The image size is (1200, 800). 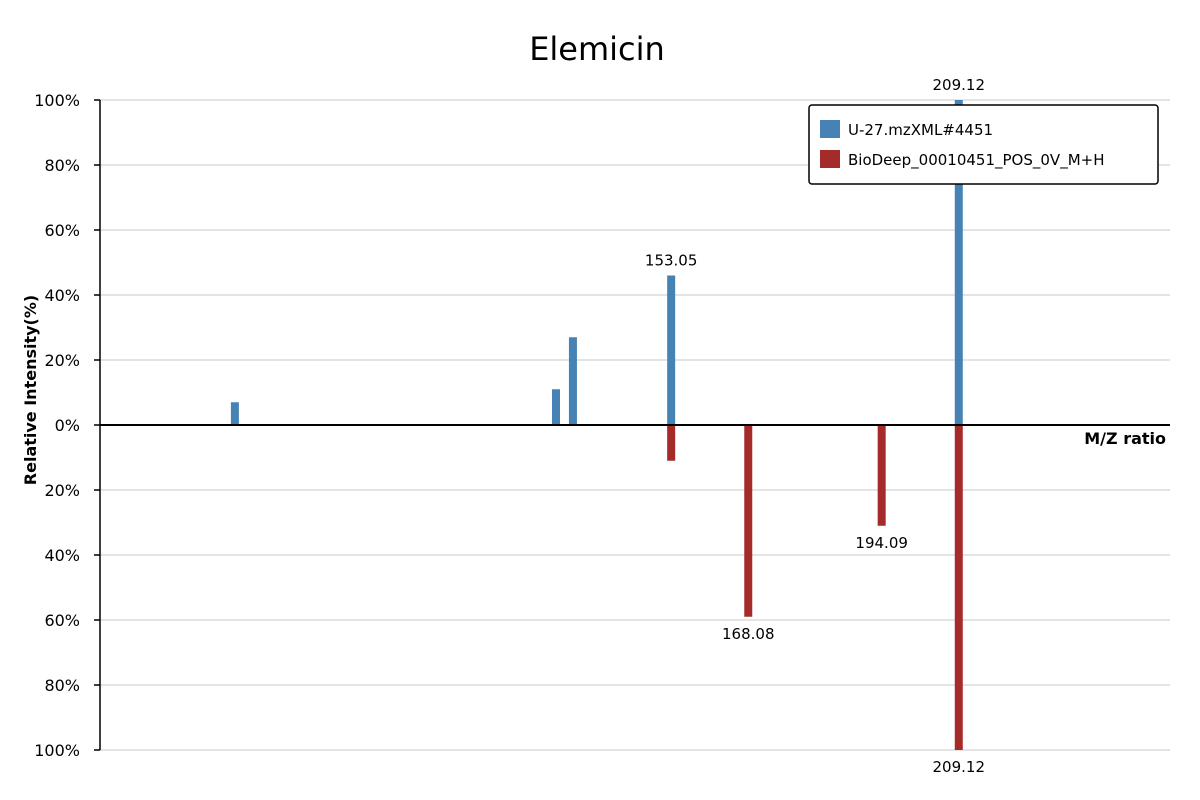 What do you see at coordinates (976, 160) in the screenshot?
I see `legend-label: BioDeep_00010451_POS_0V_M+H` at bounding box center [976, 160].